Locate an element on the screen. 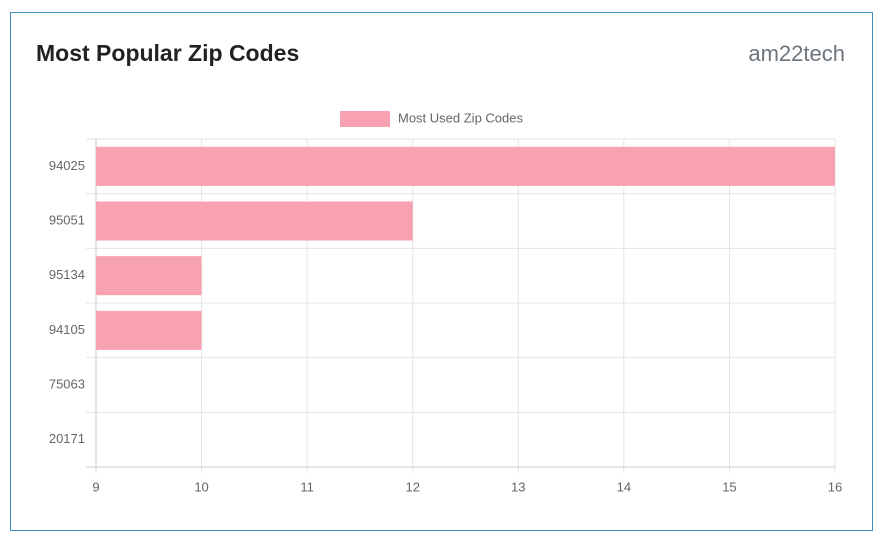 This screenshot has height=547, width=884. x-tick-label: 11 is located at coordinates (307, 486).